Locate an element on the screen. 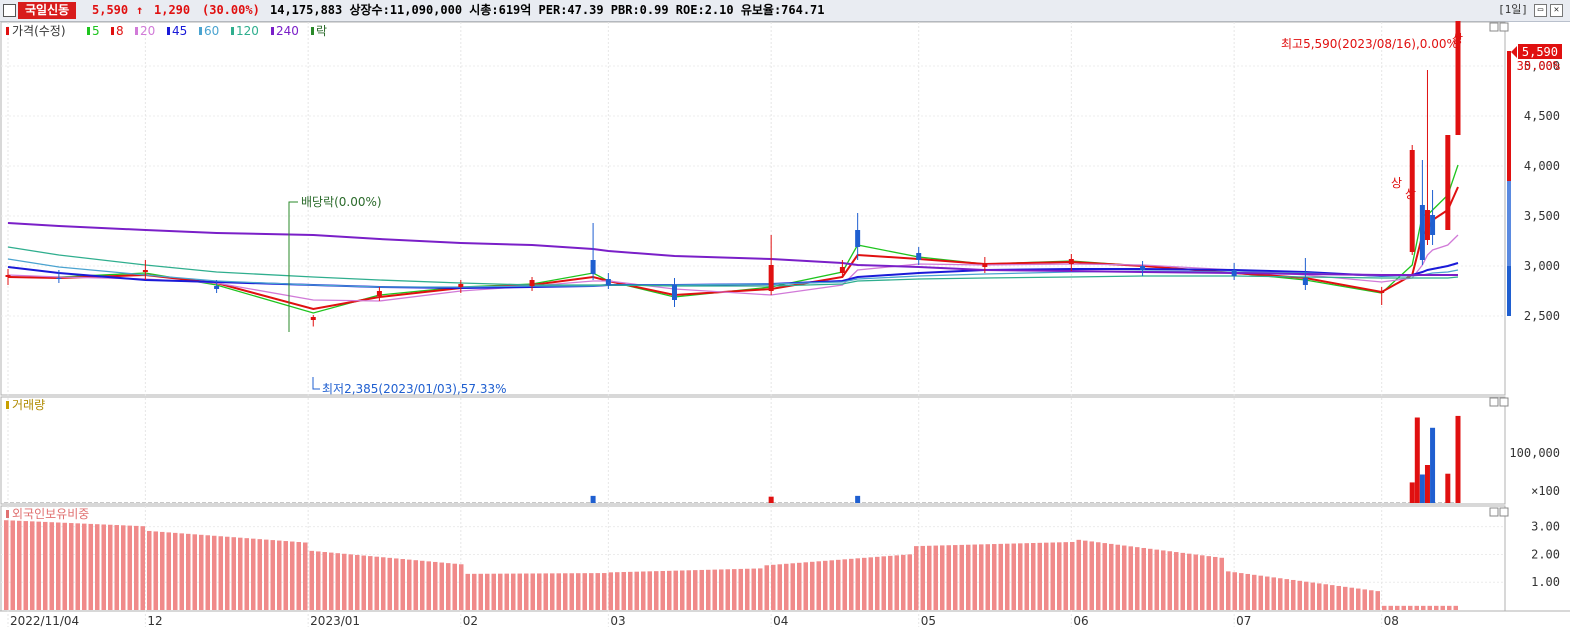  close-icon: ✕ is located at coordinates (1556, 10).